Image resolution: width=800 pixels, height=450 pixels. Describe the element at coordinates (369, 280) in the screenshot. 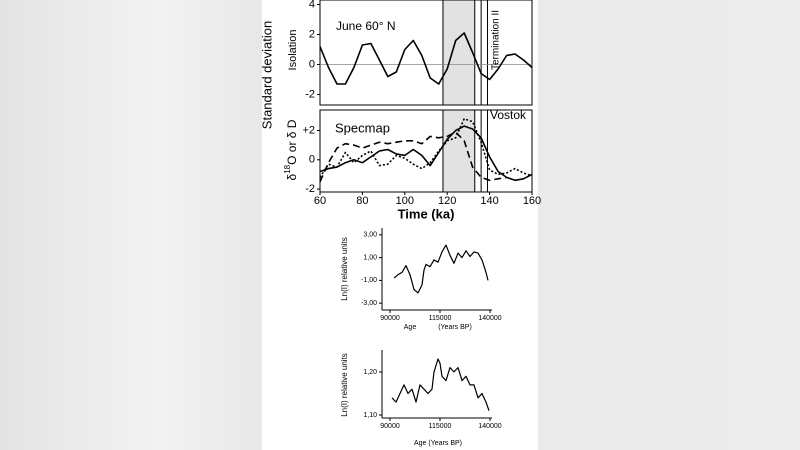

I see `y-tick-label: -1,00` at that location.